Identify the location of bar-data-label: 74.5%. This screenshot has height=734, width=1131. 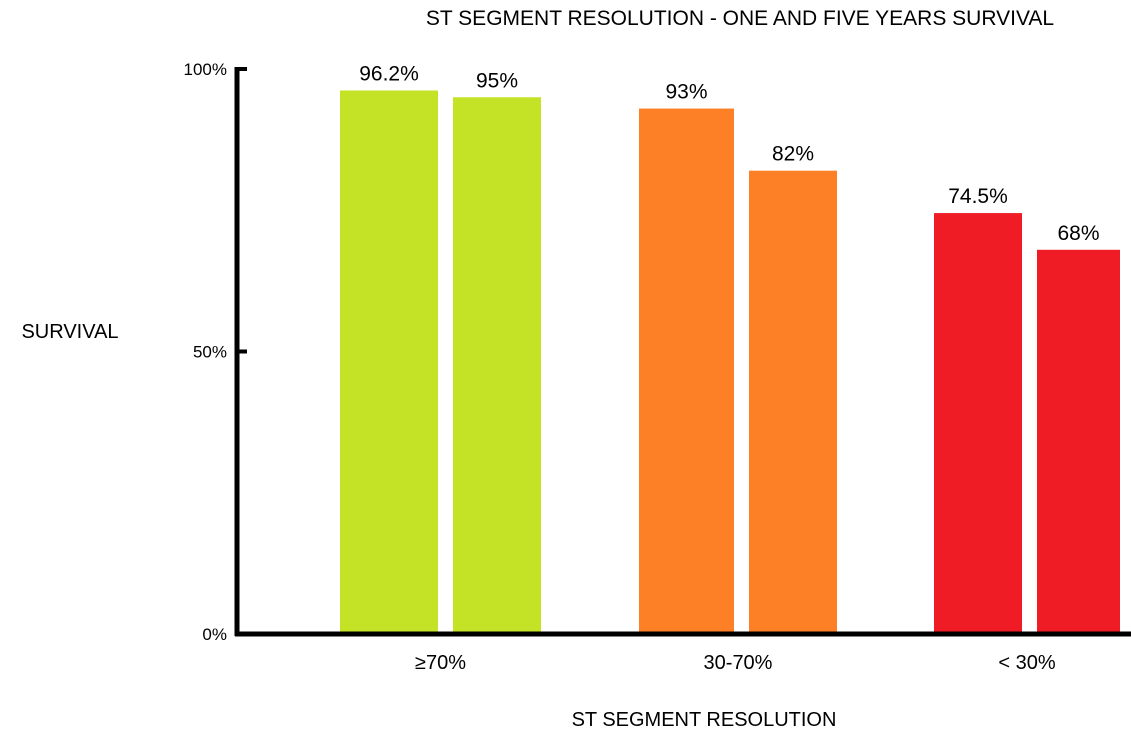
(978, 196).